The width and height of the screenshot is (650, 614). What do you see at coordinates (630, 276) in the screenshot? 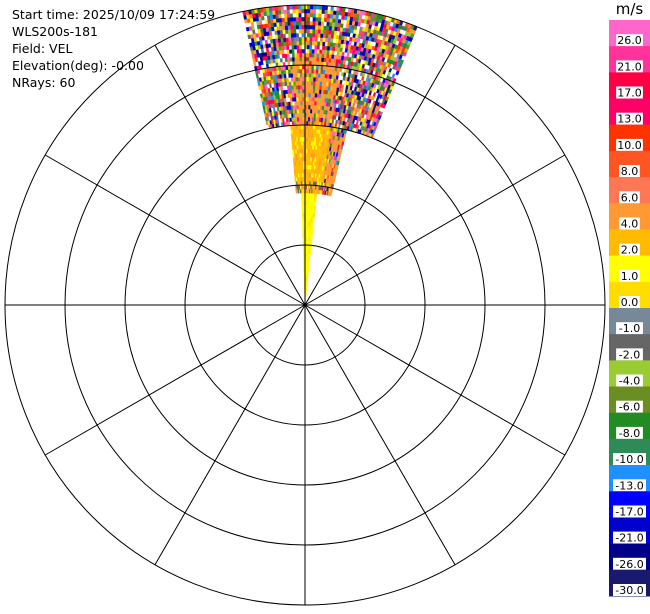
I see `colorbar-tick-label: 1.0` at bounding box center [630, 276].